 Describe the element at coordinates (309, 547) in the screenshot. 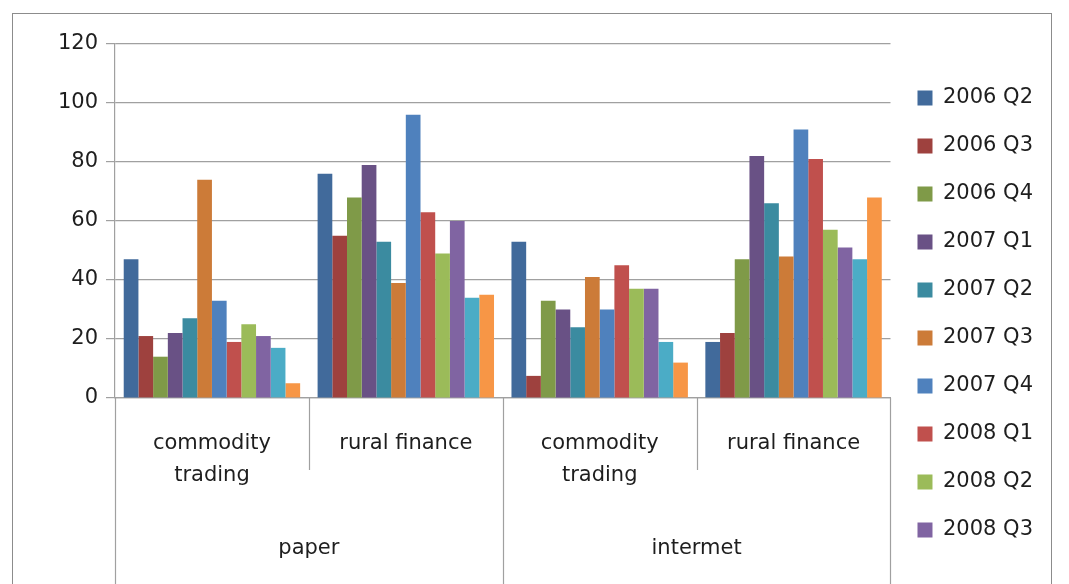

I see `text: paper` at that location.